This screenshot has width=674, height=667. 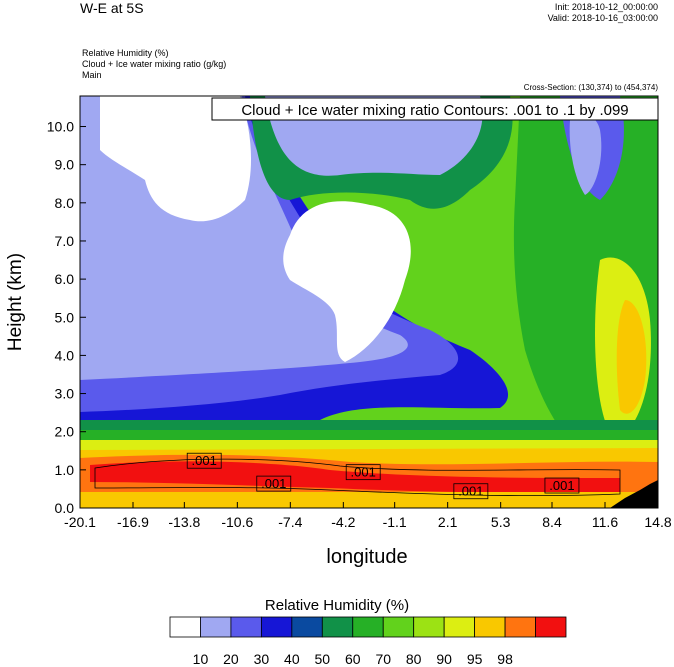 What do you see at coordinates (65, 241) in the screenshot?
I see `y-tick-label: 7.0` at bounding box center [65, 241].